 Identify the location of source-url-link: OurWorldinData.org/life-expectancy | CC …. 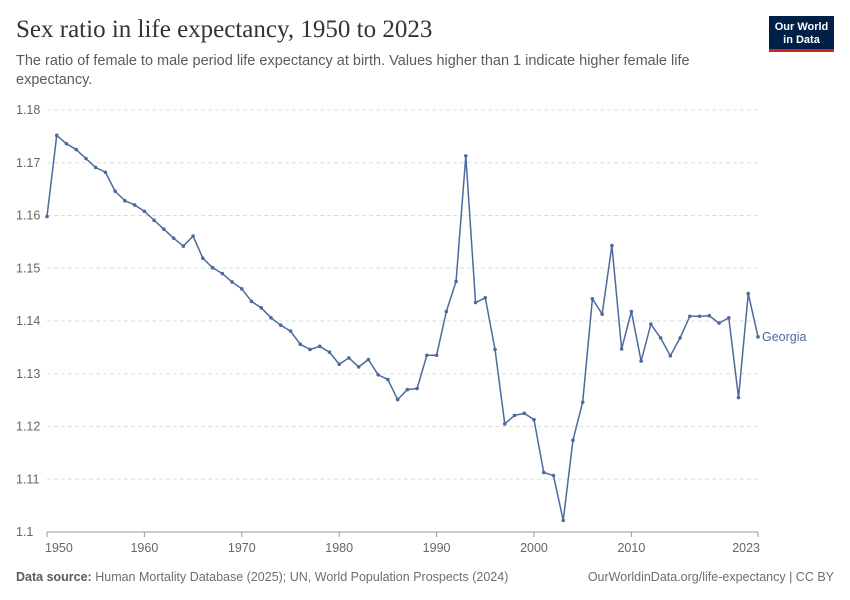
(710, 577).